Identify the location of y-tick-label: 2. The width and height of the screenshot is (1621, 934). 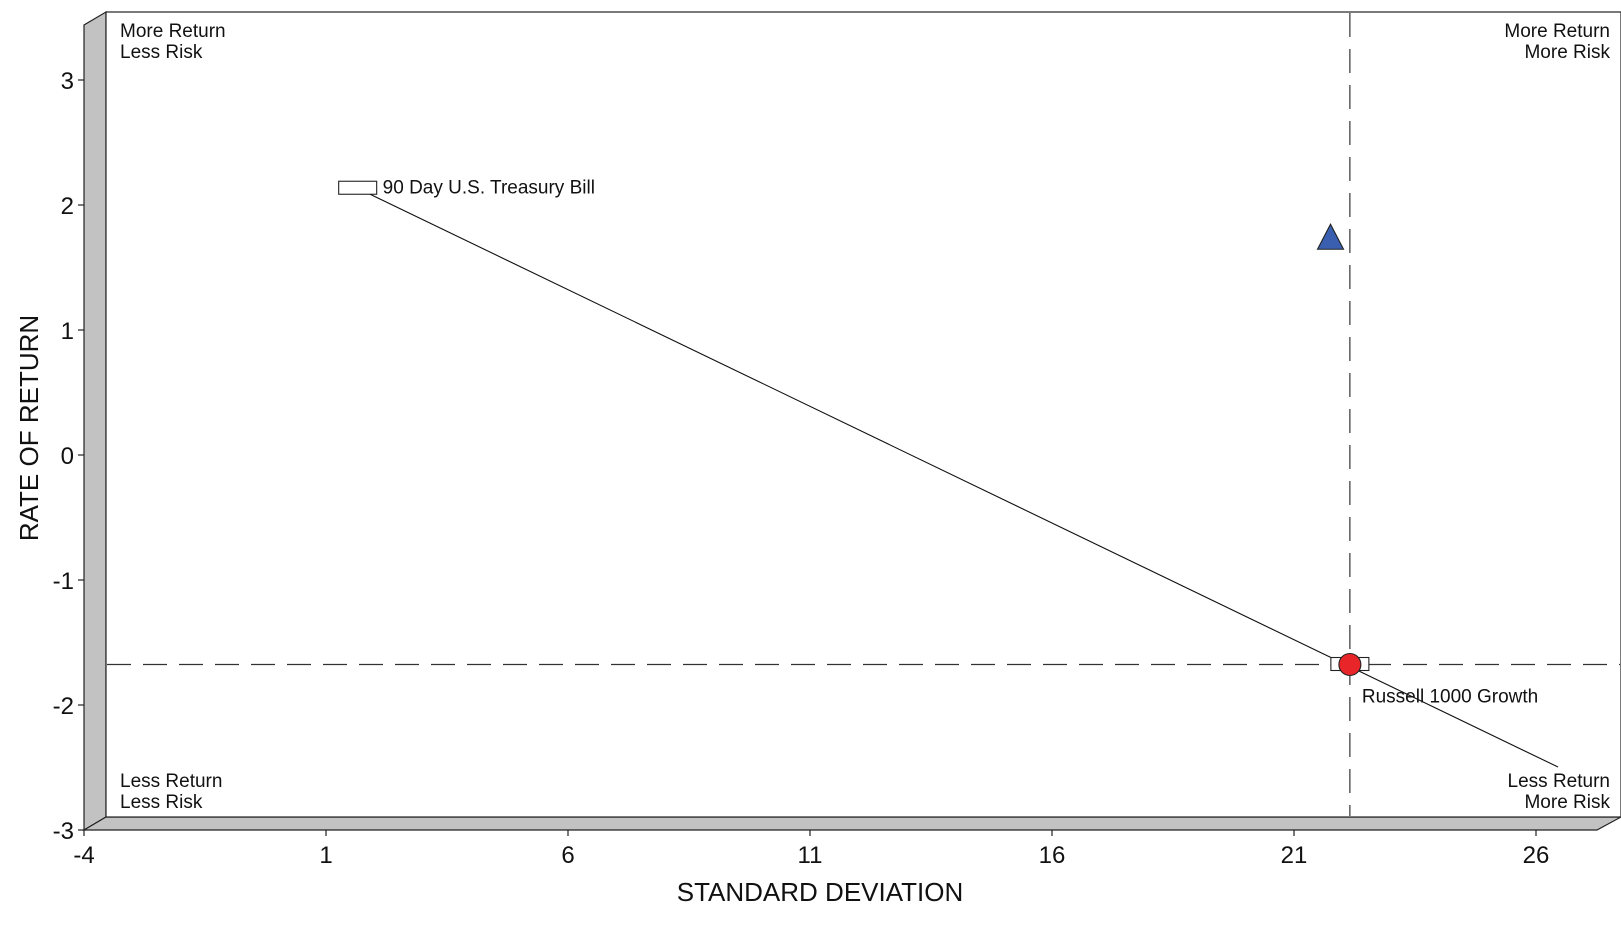
(67, 206).